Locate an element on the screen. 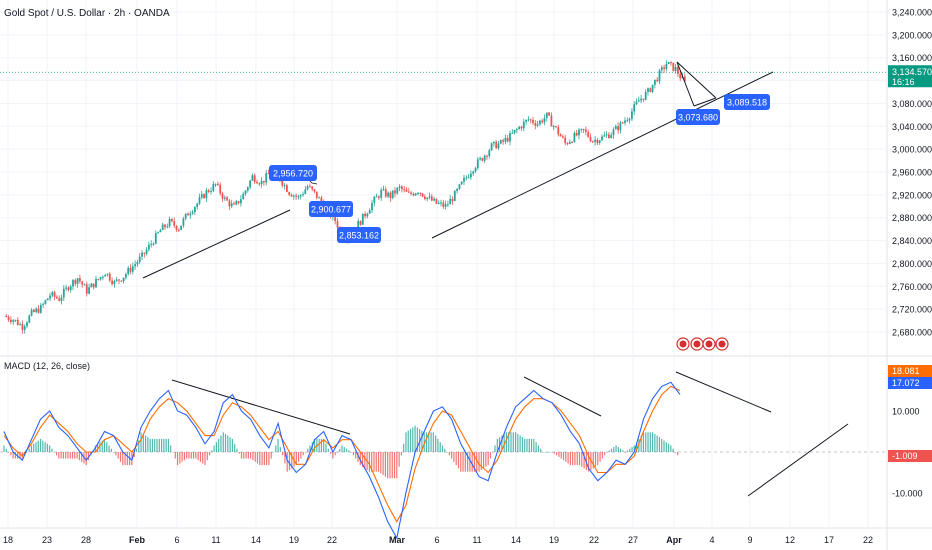 This screenshot has height=550, width=932. last-price-badge is located at coordinates (910, 76).